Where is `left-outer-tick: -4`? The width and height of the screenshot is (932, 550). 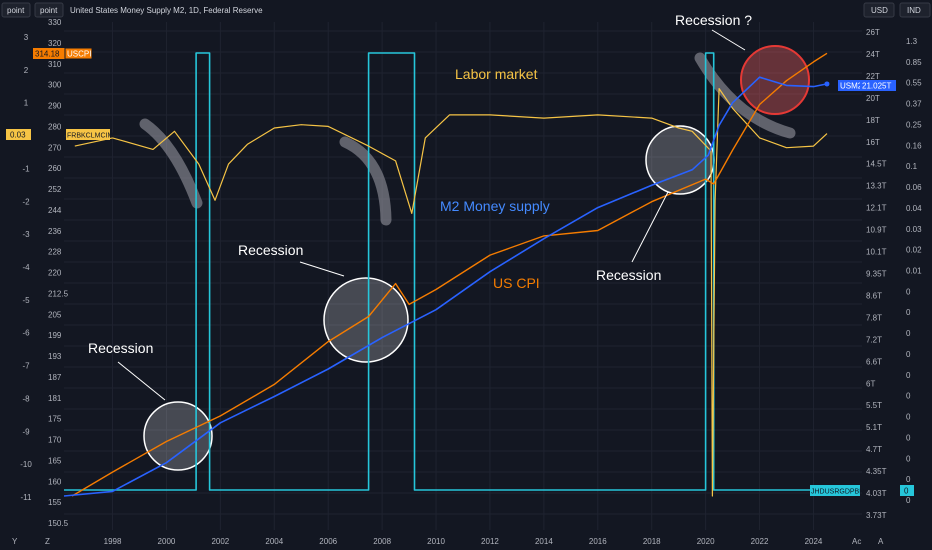 left-outer-tick: -4 is located at coordinates (26, 267).